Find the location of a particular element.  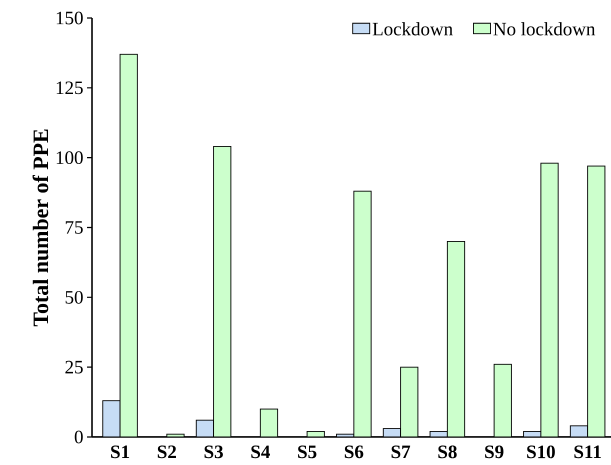

x-tick-label: S2 is located at coordinates (167, 451).